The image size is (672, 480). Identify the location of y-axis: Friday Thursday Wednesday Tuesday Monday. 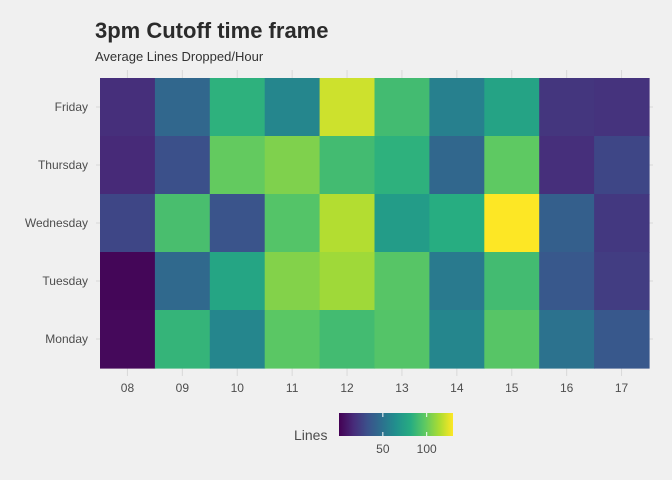
(56, 223).